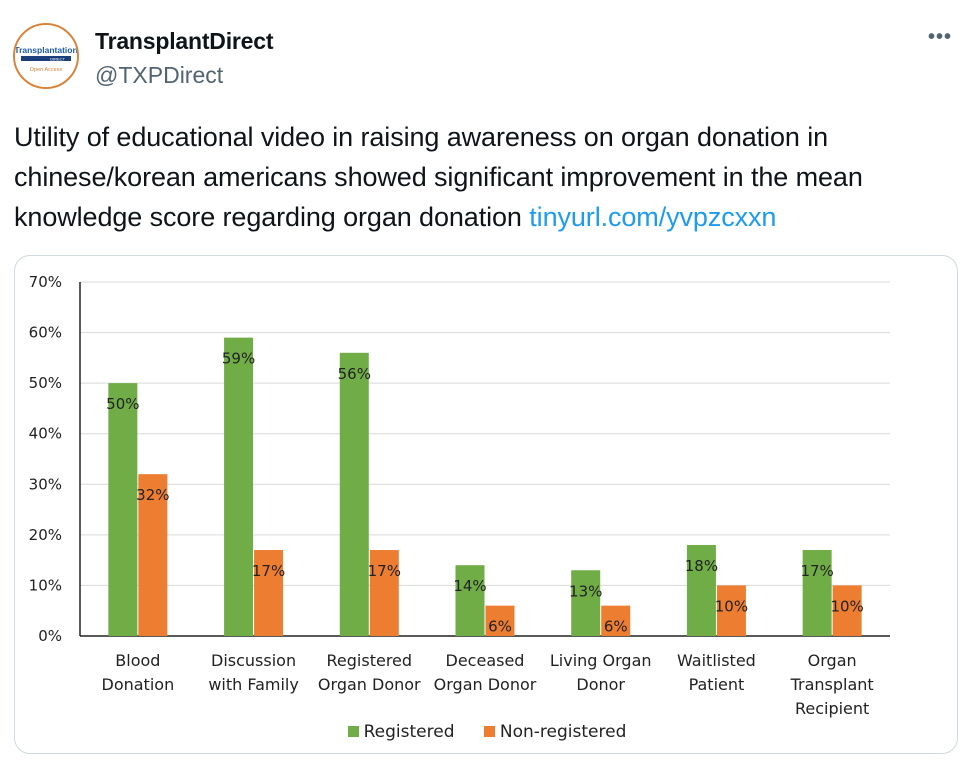  Describe the element at coordinates (57, 58) in the screenshot. I see `avatar-logo-sub: DIRECT` at that location.